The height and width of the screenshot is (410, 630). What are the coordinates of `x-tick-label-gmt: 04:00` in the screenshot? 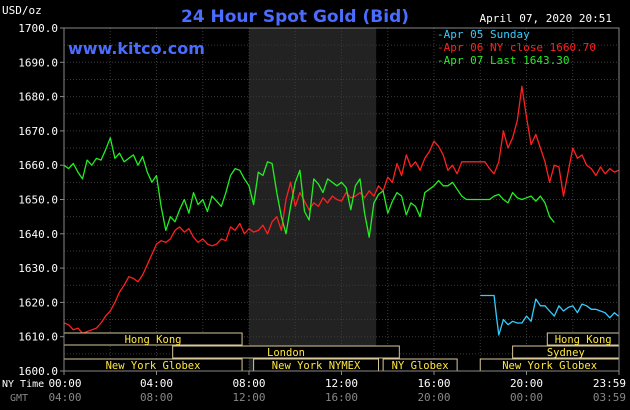 It's located at (64, 397).